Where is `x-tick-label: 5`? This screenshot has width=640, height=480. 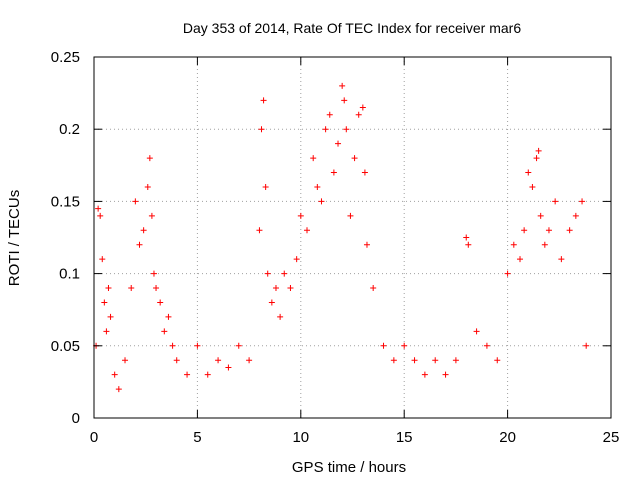
x-tick-label: 5 is located at coordinates (197, 437).